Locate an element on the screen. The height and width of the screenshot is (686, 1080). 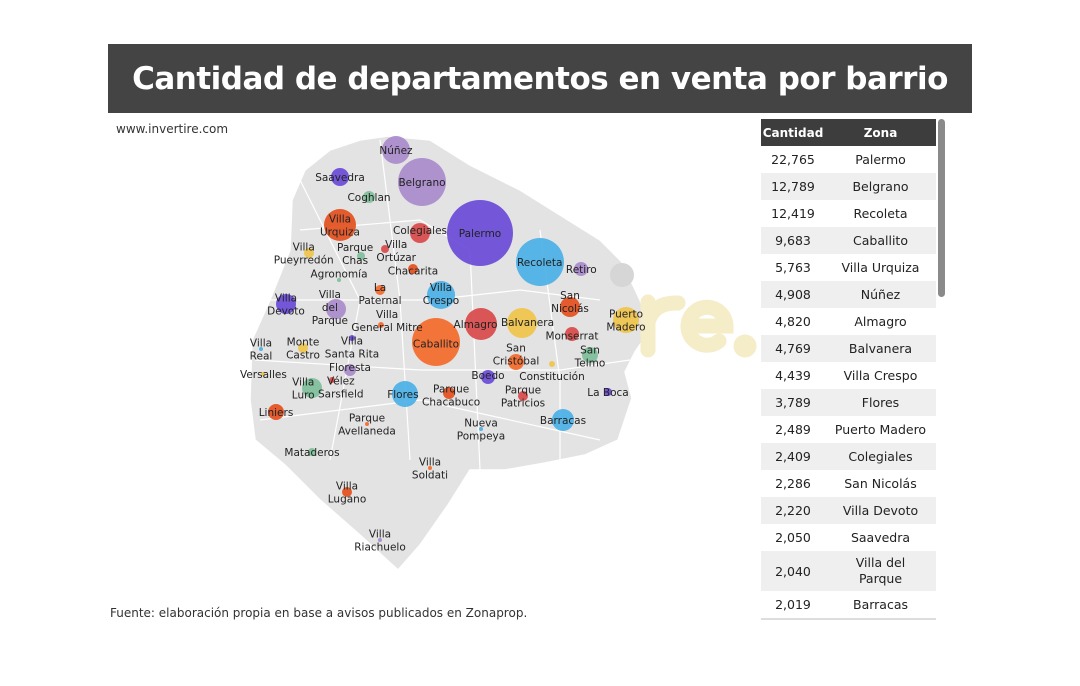
bubble-caballito is located at coordinates (436, 342).